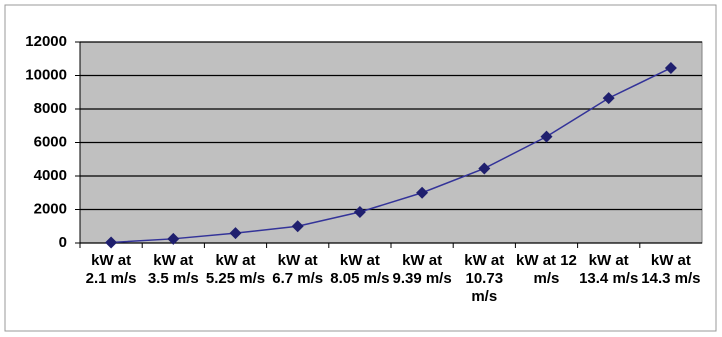 This screenshot has width=722, height=337. I want to click on x-tick-label: kW at 12 m/s, so click(546, 269).